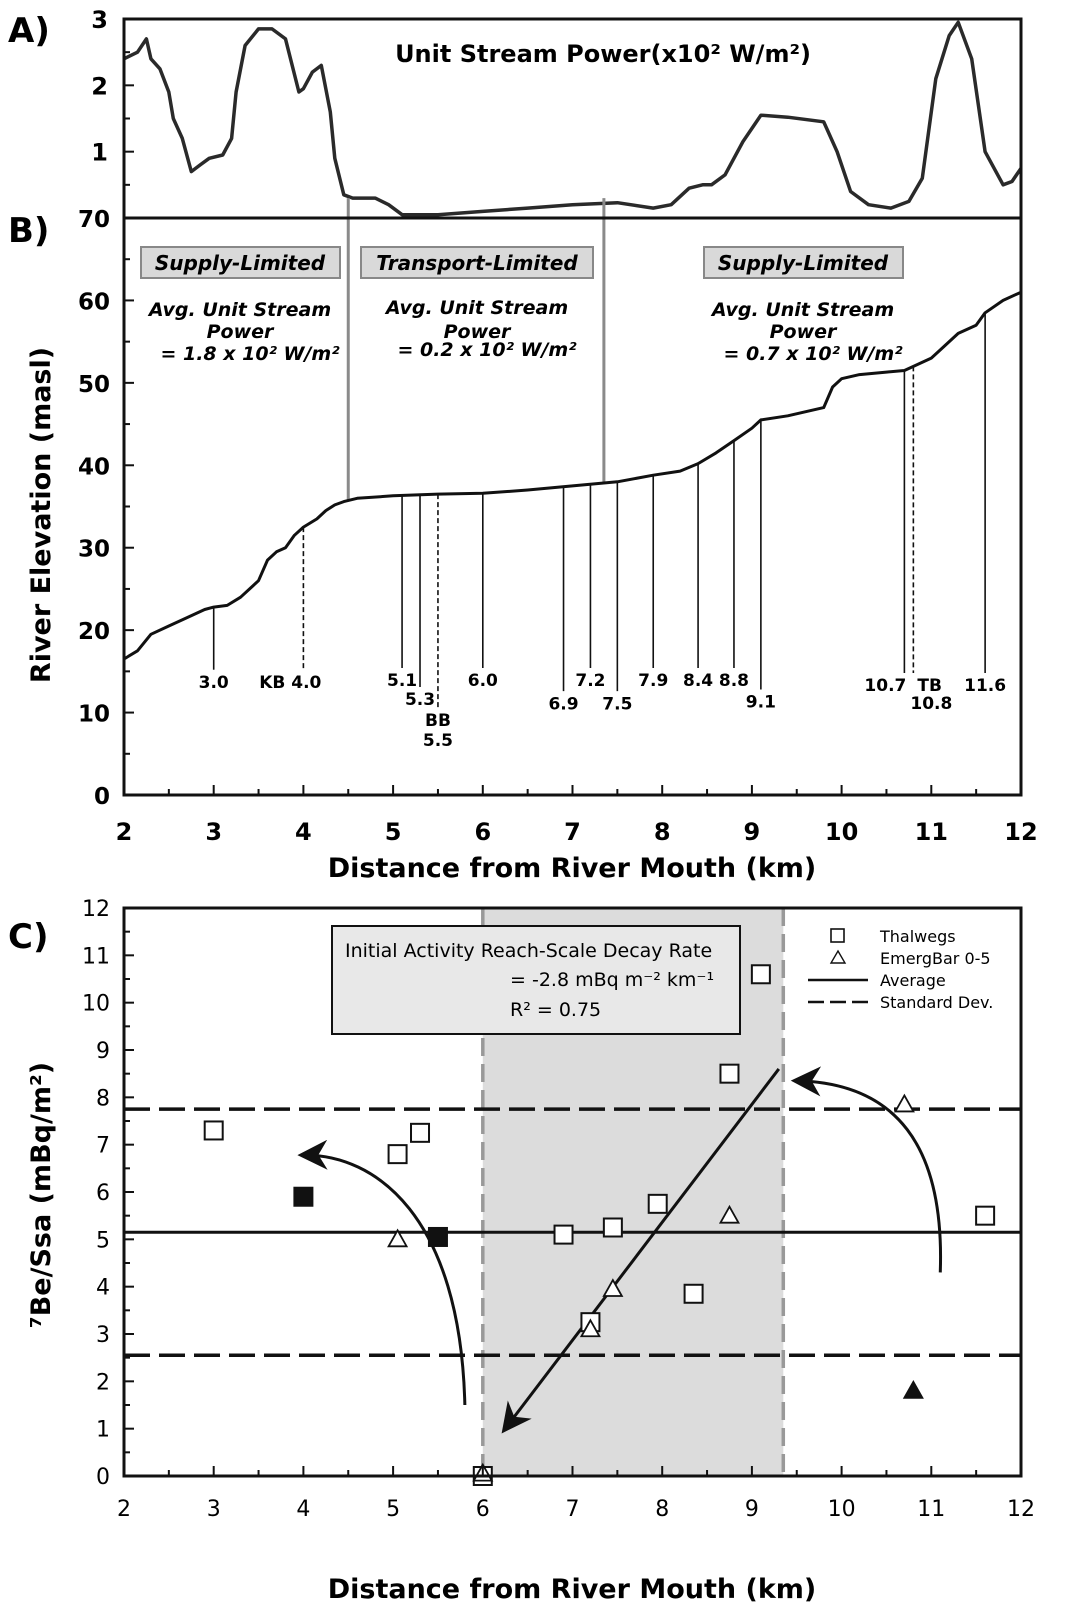 This screenshot has width=1070, height=1604. What do you see at coordinates (752, 1509) in the screenshot?
I see `panel-c-x-tick-label: 9` at bounding box center [752, 1509].